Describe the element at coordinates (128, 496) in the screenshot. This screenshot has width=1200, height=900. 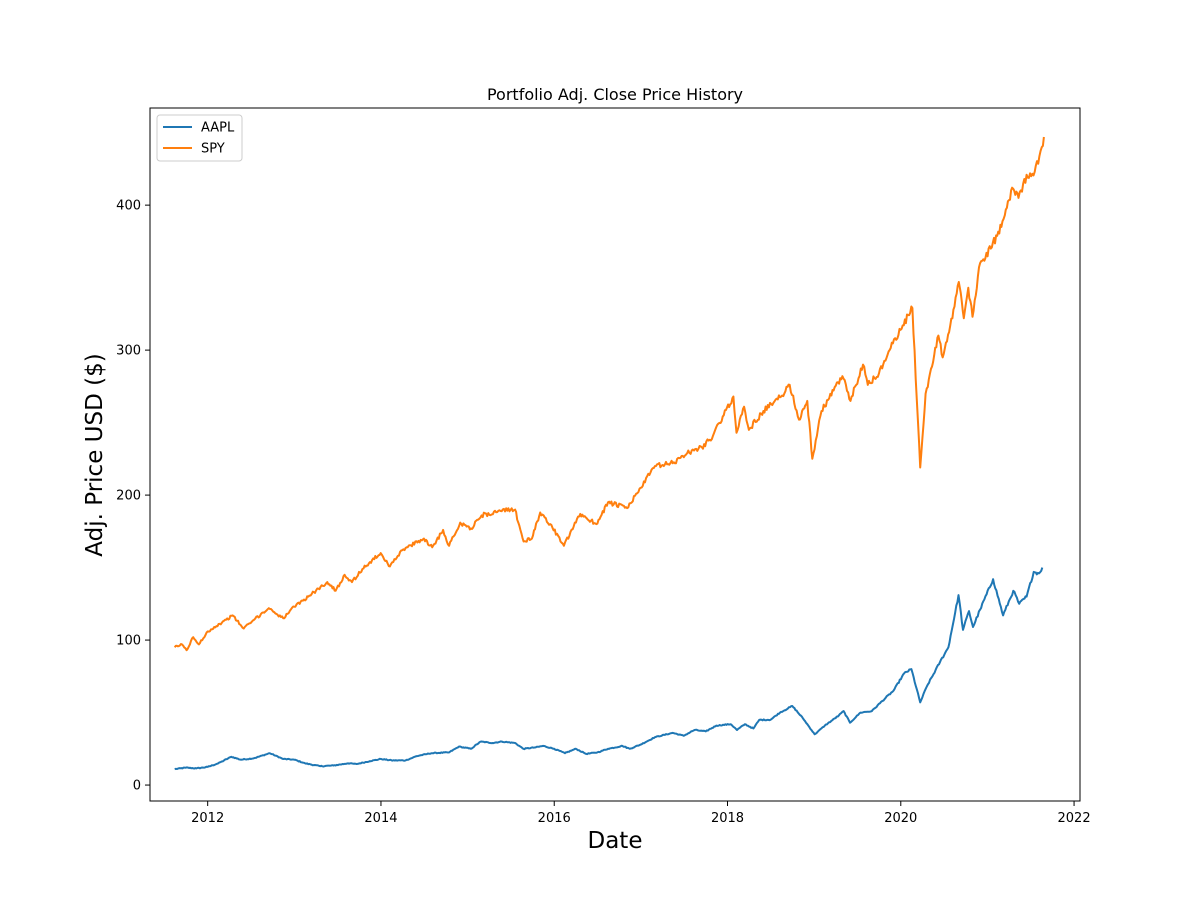
I see `y-tick-label: 200` at that location.